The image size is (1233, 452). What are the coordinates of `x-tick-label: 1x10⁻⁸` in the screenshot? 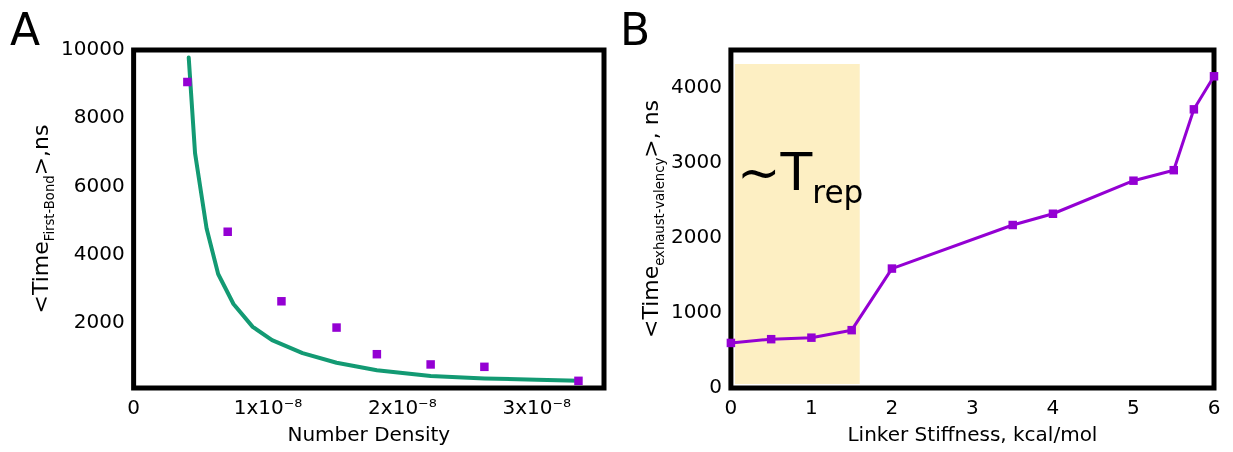 It's located at (268, 407).